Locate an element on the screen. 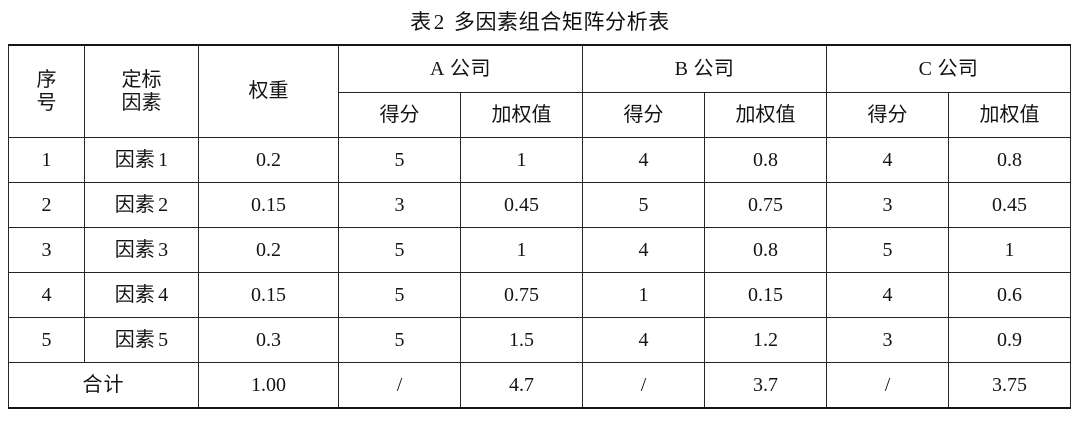 The image size is (1080, 424). cell-index: 3 is located at coordinates (46, 250).